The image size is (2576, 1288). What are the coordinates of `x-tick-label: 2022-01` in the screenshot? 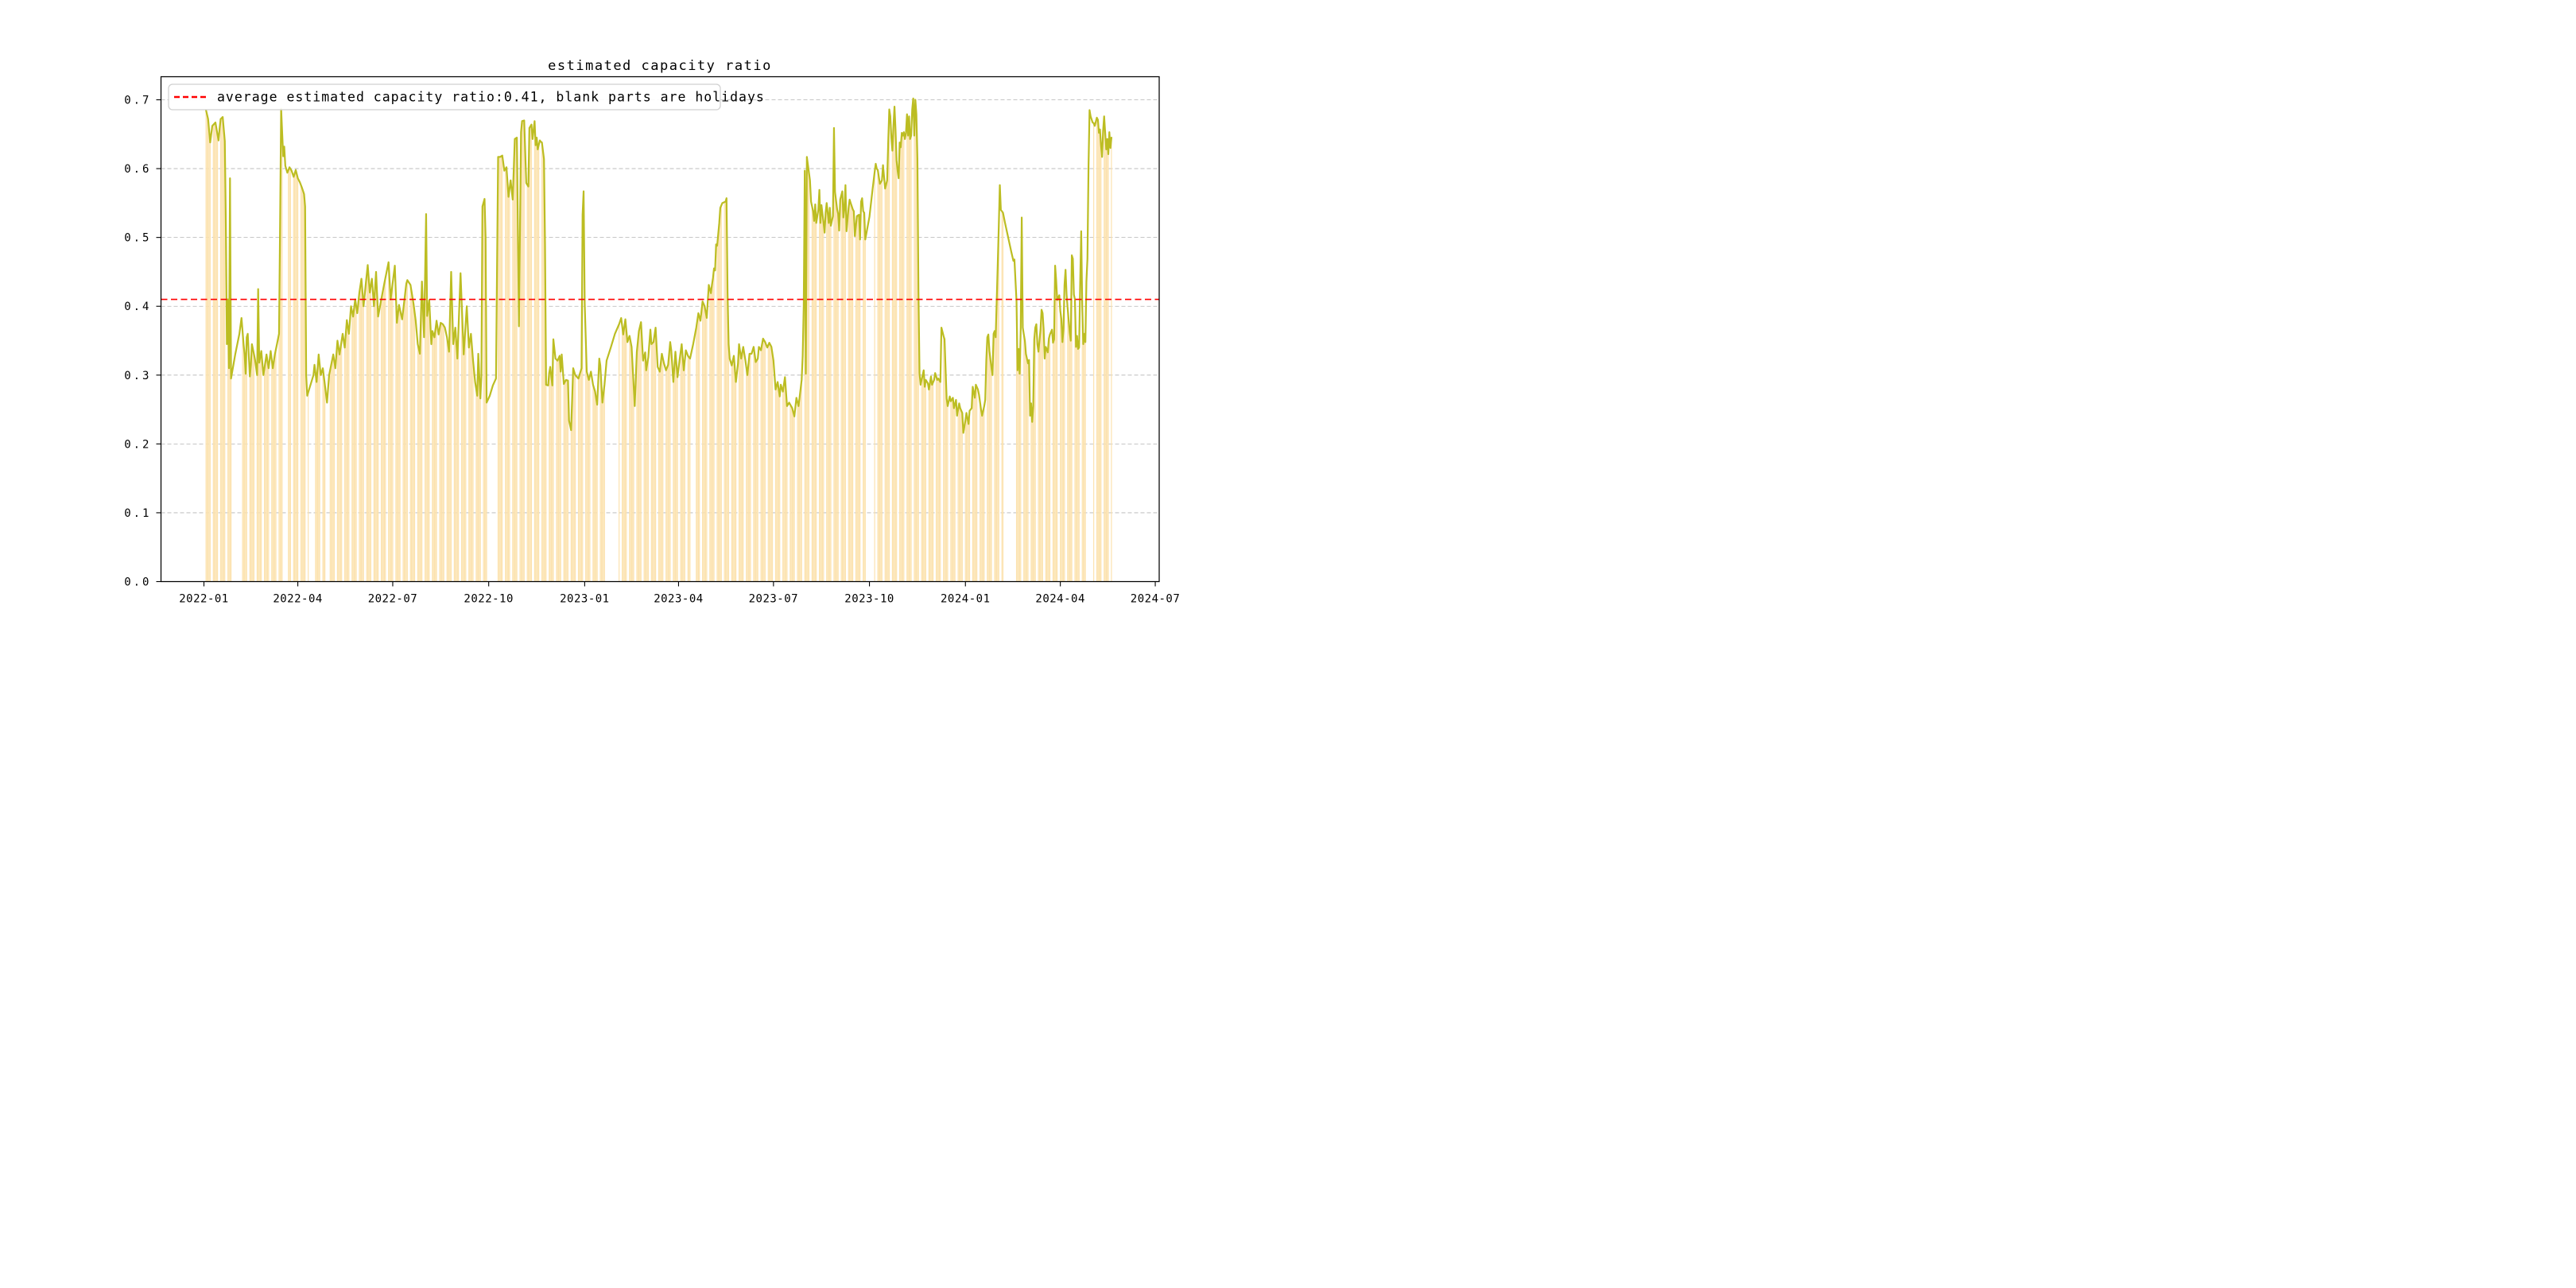 It's located at (204, 600).